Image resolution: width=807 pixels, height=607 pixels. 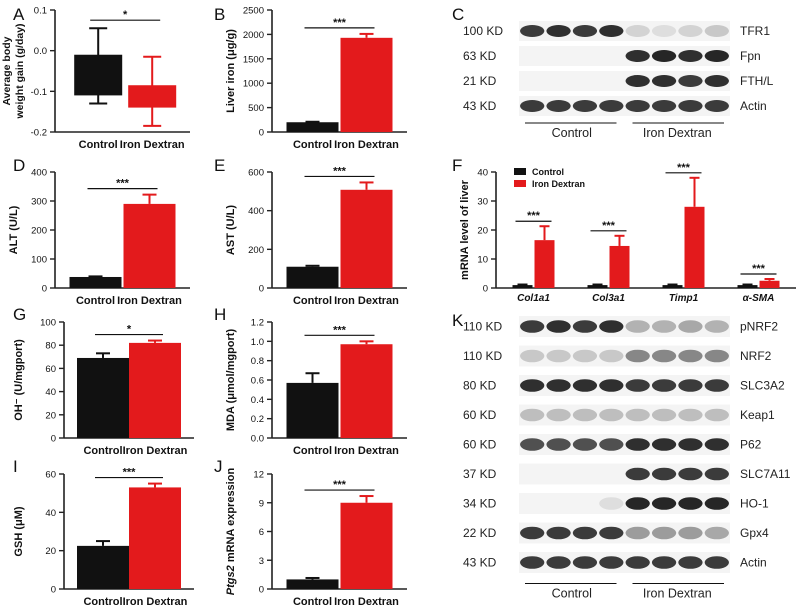 What do you see at coordinates (218, 466) in the screenshot?
I see `panel-letter: J` at bounding box center [218, 466].